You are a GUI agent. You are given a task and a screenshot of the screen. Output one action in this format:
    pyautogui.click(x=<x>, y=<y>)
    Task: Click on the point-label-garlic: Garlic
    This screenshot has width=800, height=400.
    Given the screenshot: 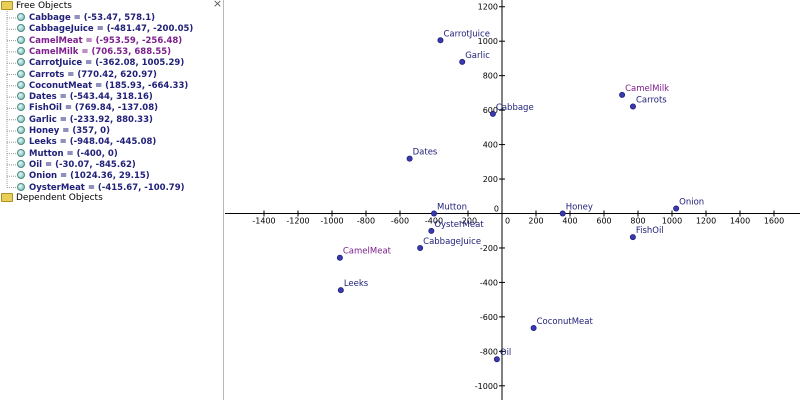 What is the action you would take?
    pyautogui.click(x=477, y=56)
    